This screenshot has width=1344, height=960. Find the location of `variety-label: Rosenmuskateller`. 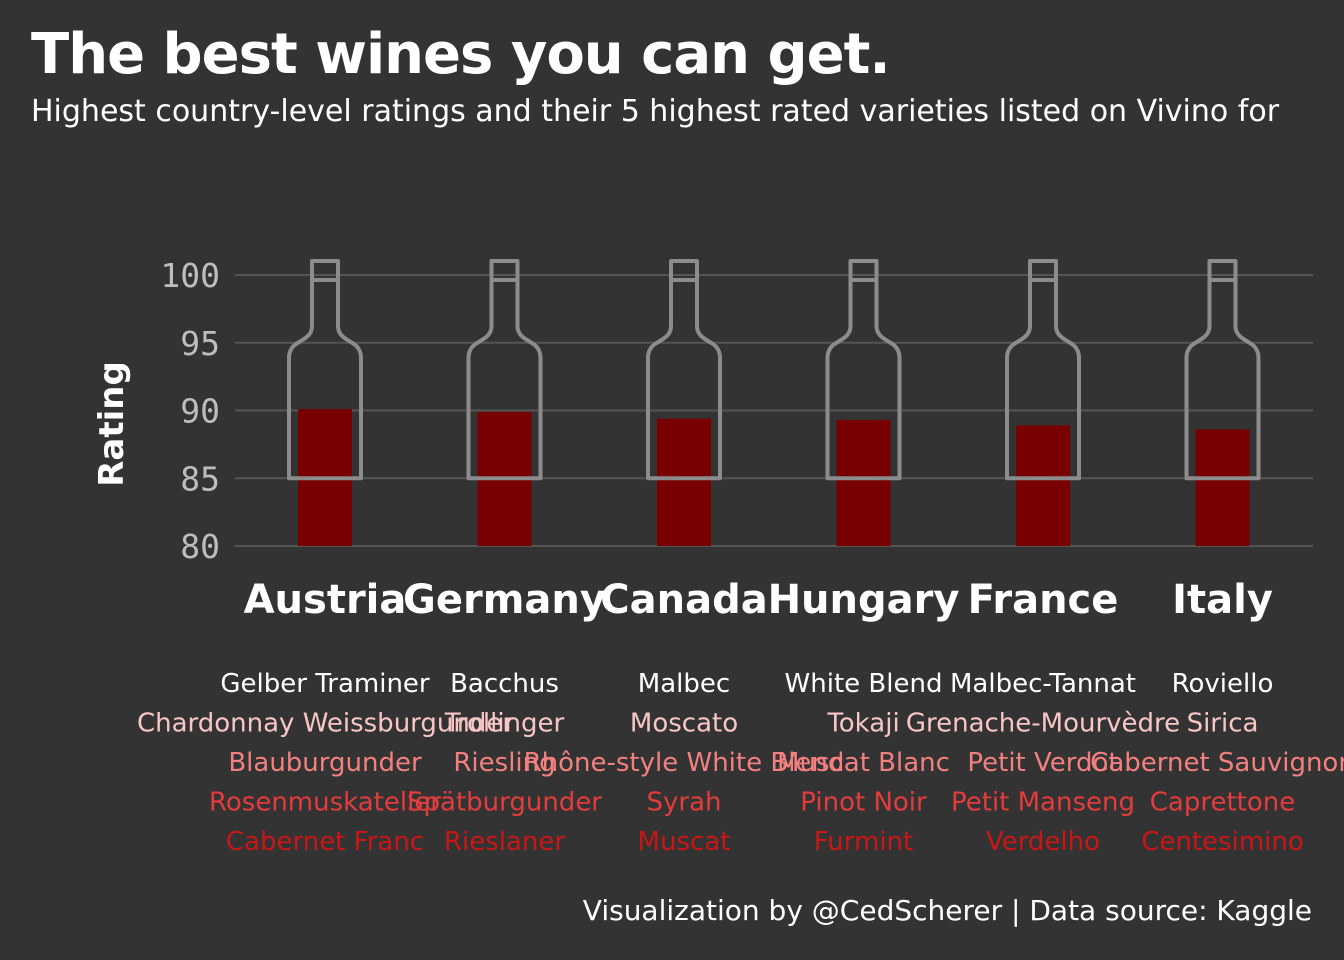

variety-label: Rosenmuskateller is located at coordinates (325, 803).